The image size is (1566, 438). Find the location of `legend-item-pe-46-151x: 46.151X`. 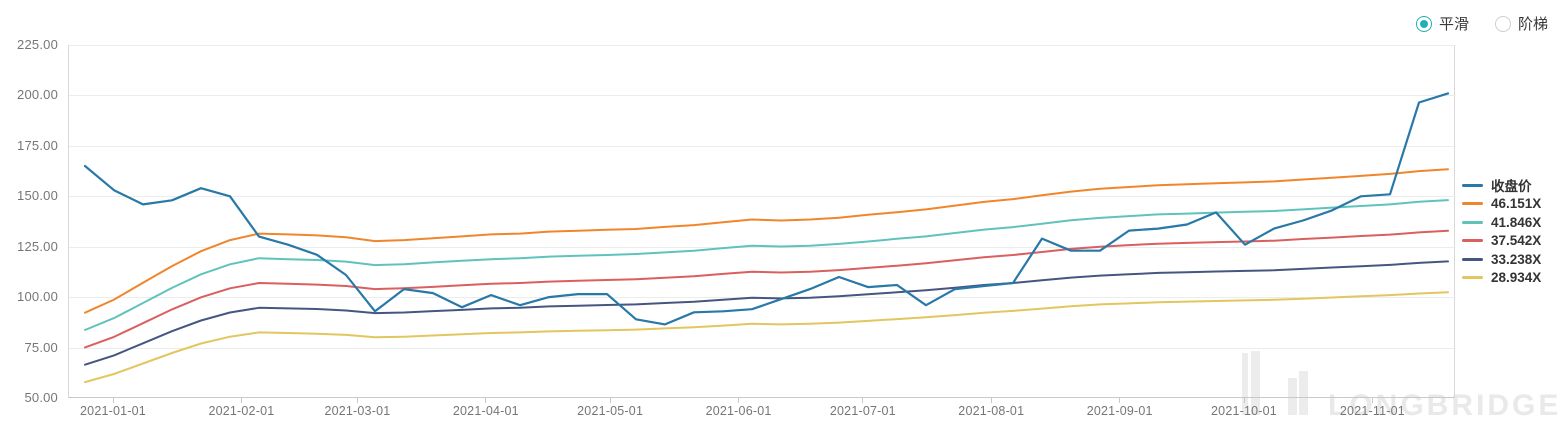

legend-item-pe-46-151x: 46.151X is located at coordinates (1501, 204).